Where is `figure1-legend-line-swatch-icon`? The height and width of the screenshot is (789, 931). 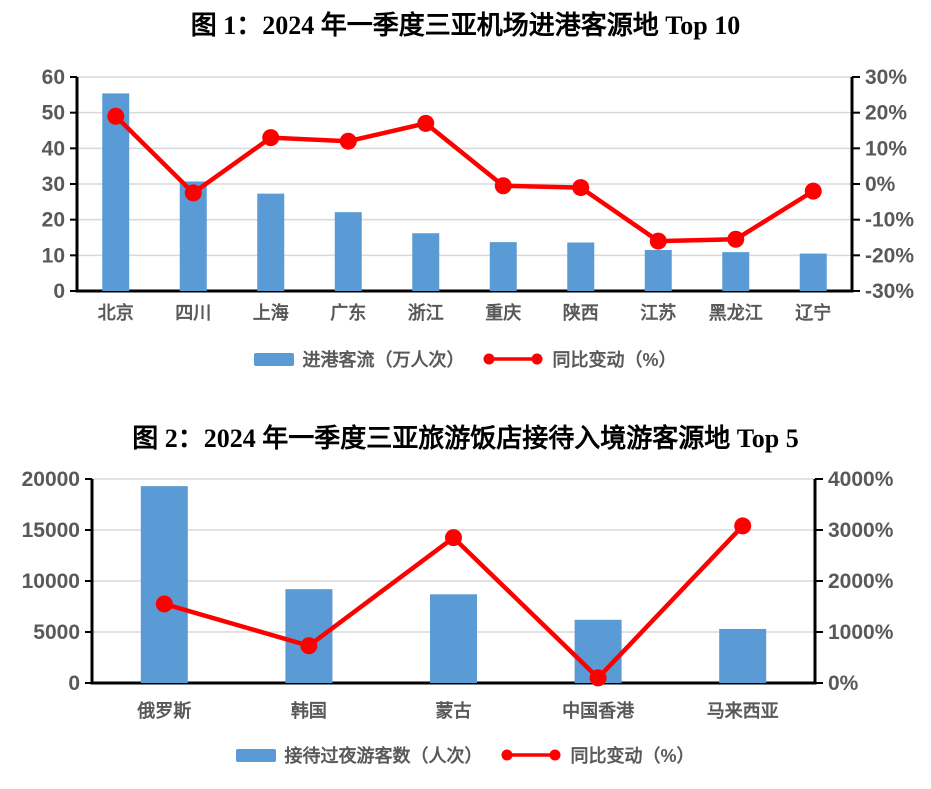 figure1-legend-line-swatch-icon is located at coordinates (513, 359).